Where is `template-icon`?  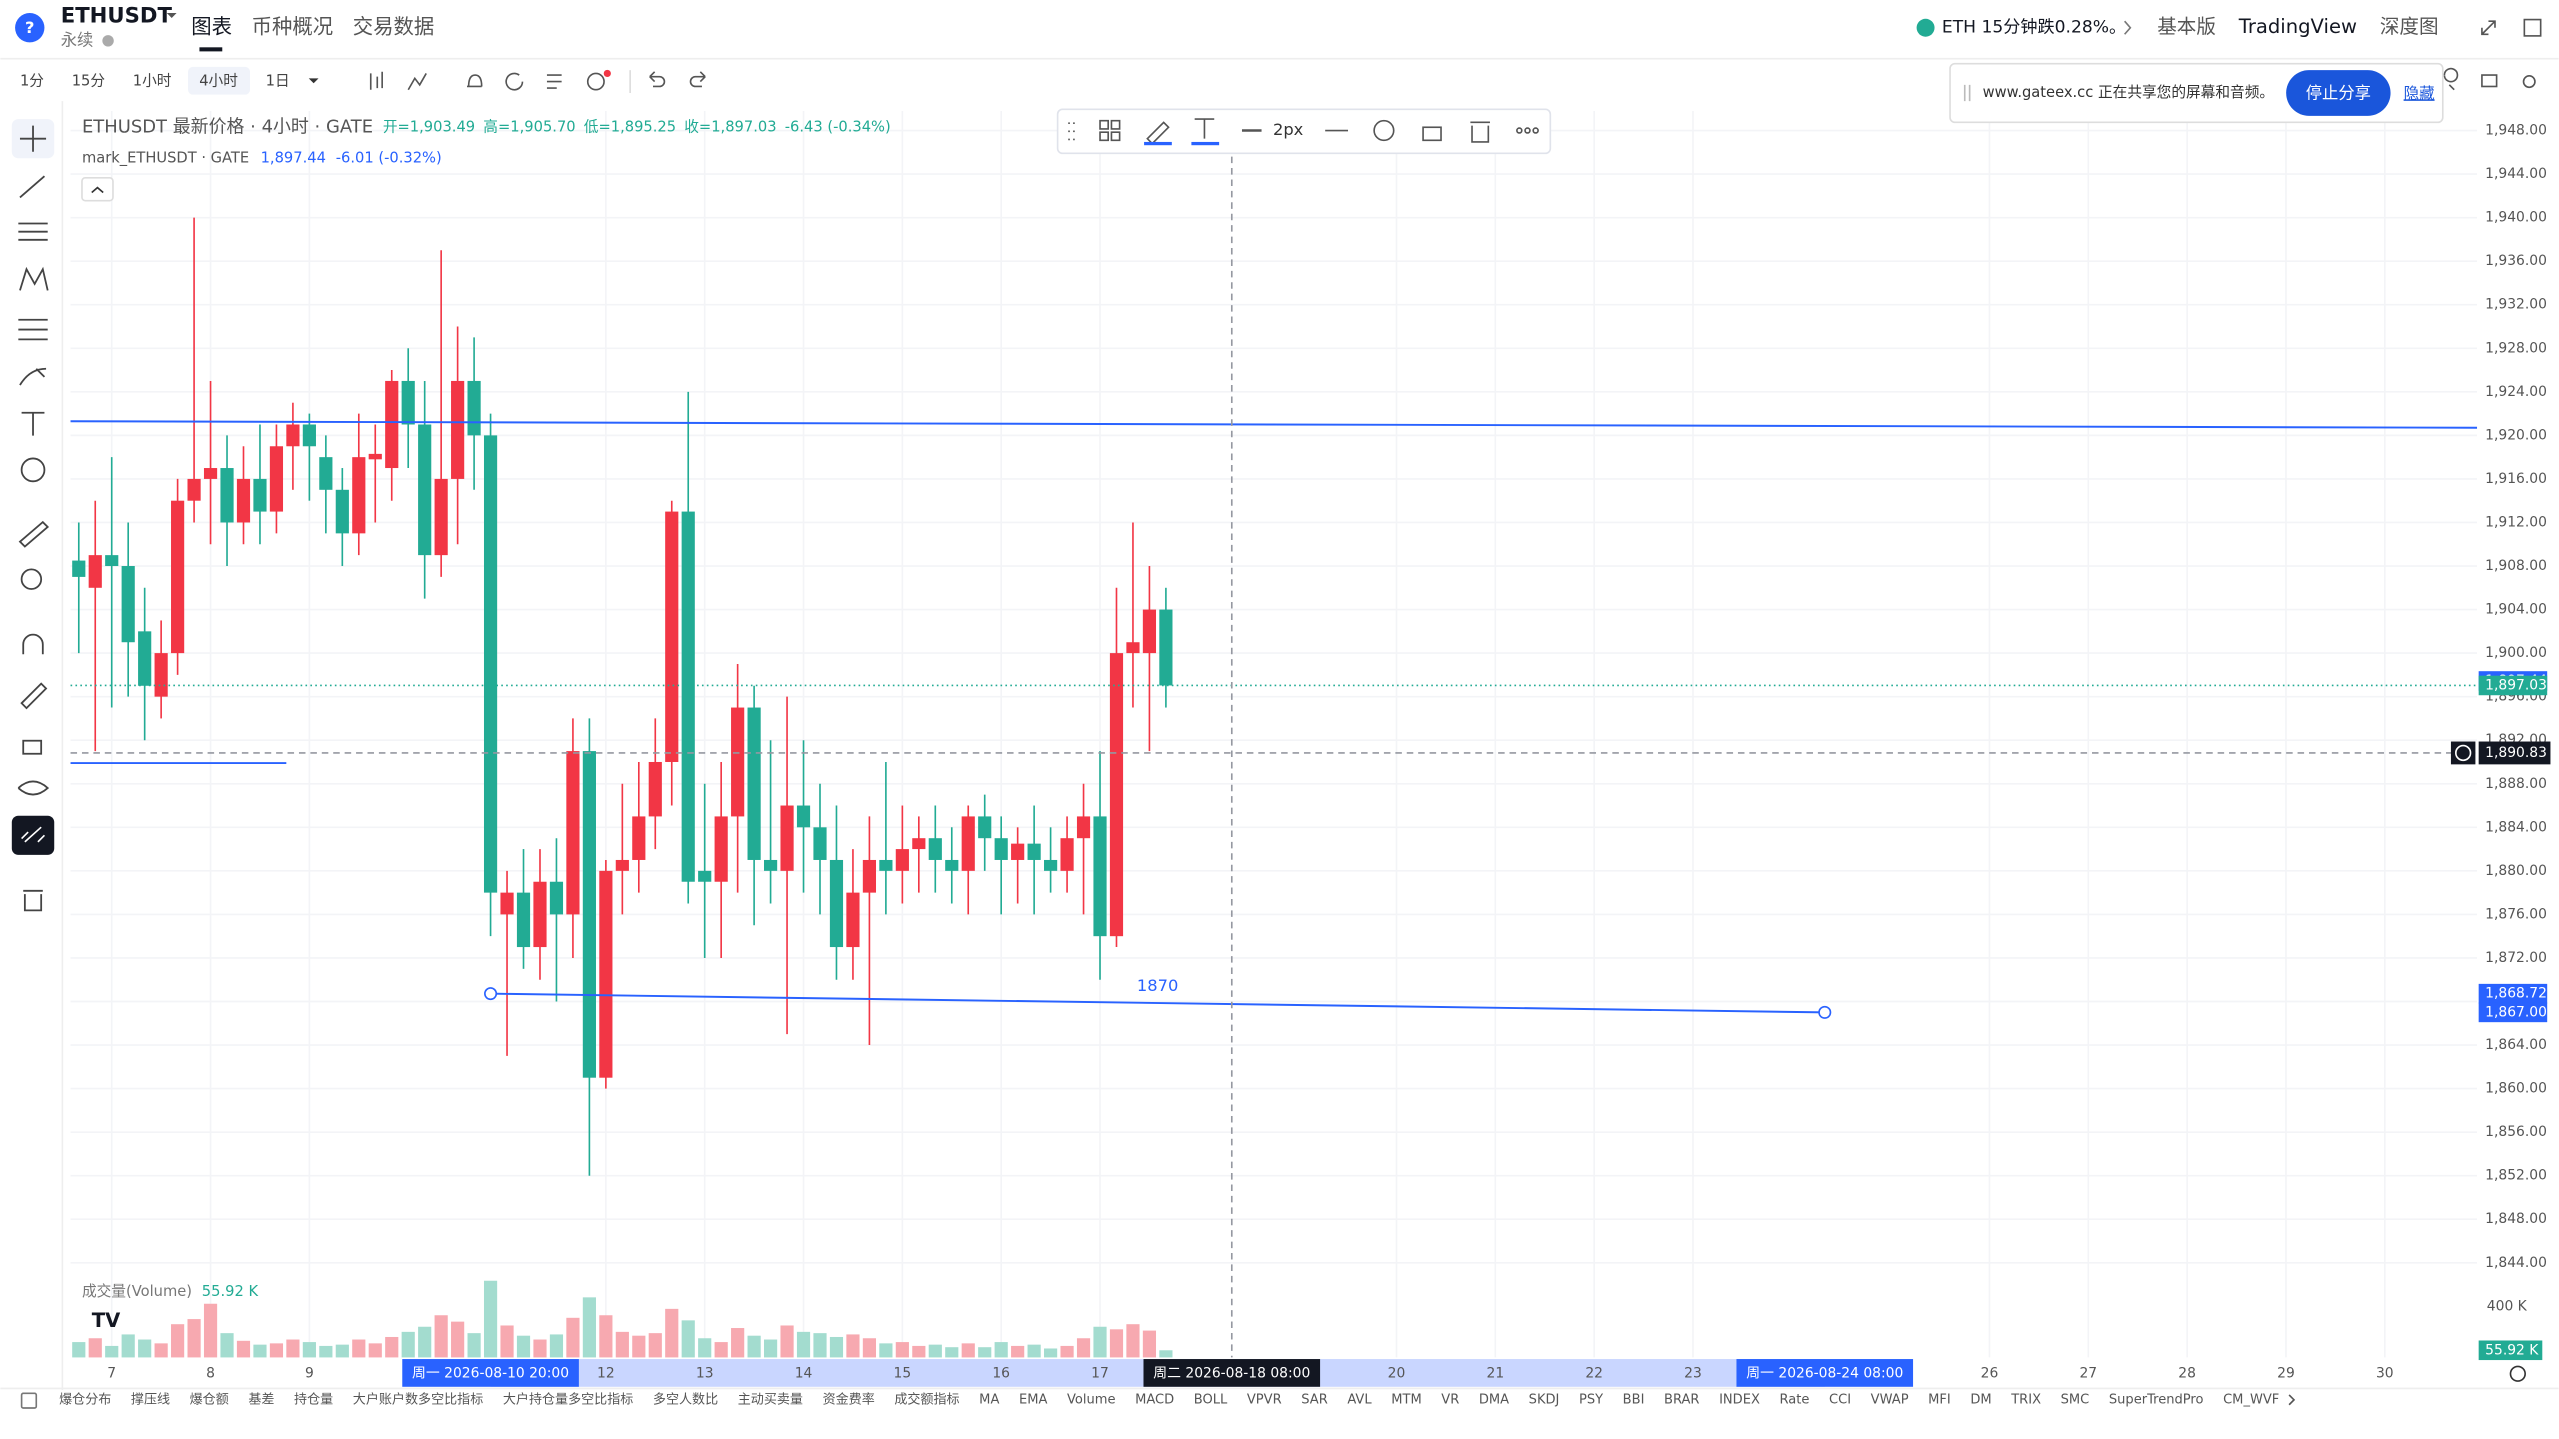 template-icon is located at coordinates (554, 81).